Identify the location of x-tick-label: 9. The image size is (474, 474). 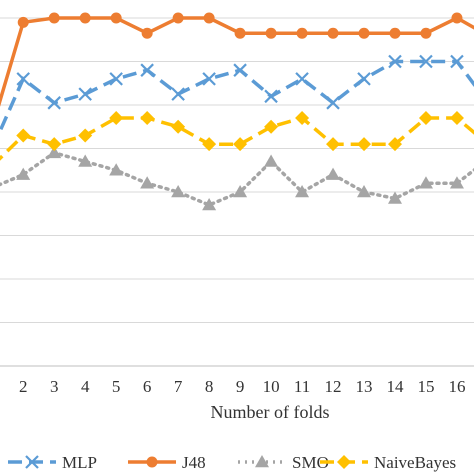
(240, 386).